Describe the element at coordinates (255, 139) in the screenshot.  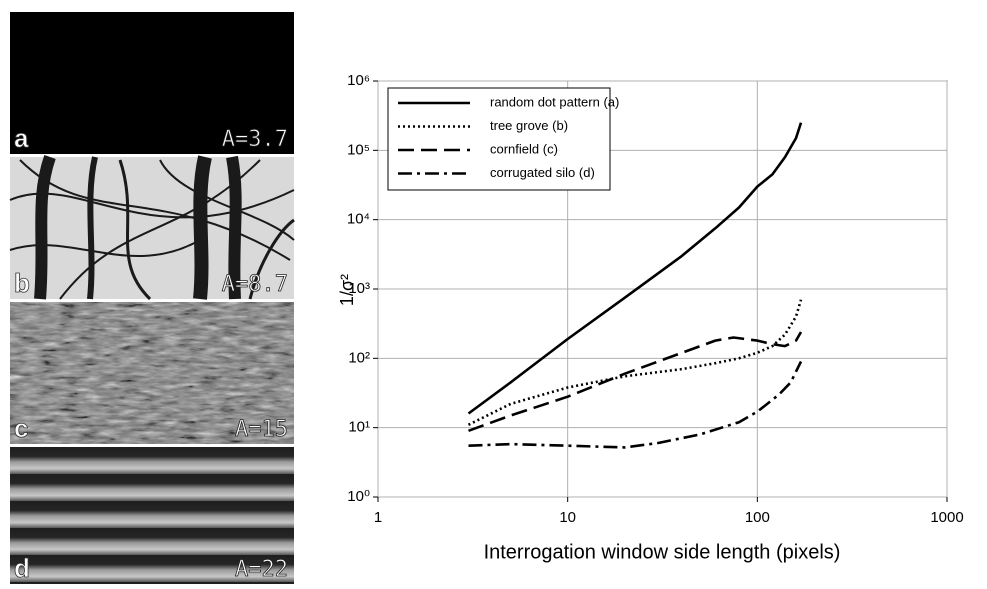
I see `panel-caption: A=3.7` at that location.